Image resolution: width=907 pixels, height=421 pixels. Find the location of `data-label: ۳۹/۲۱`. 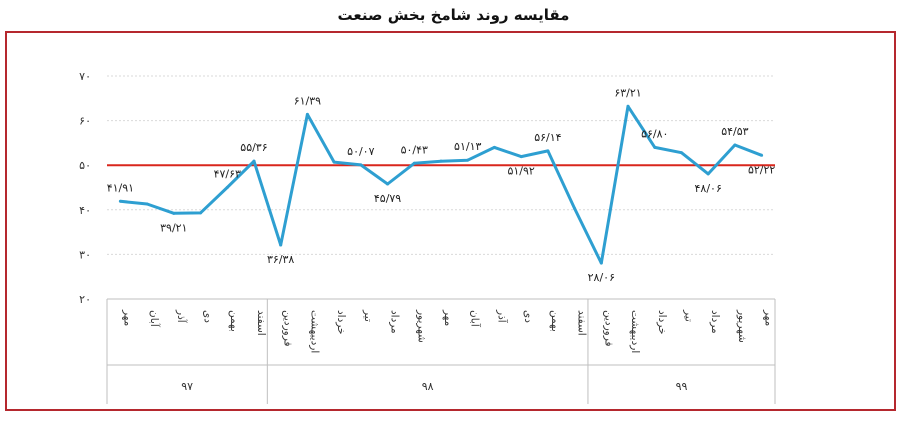

data-label: ۳۹/۲۱ is located at coordinates (173, 227).